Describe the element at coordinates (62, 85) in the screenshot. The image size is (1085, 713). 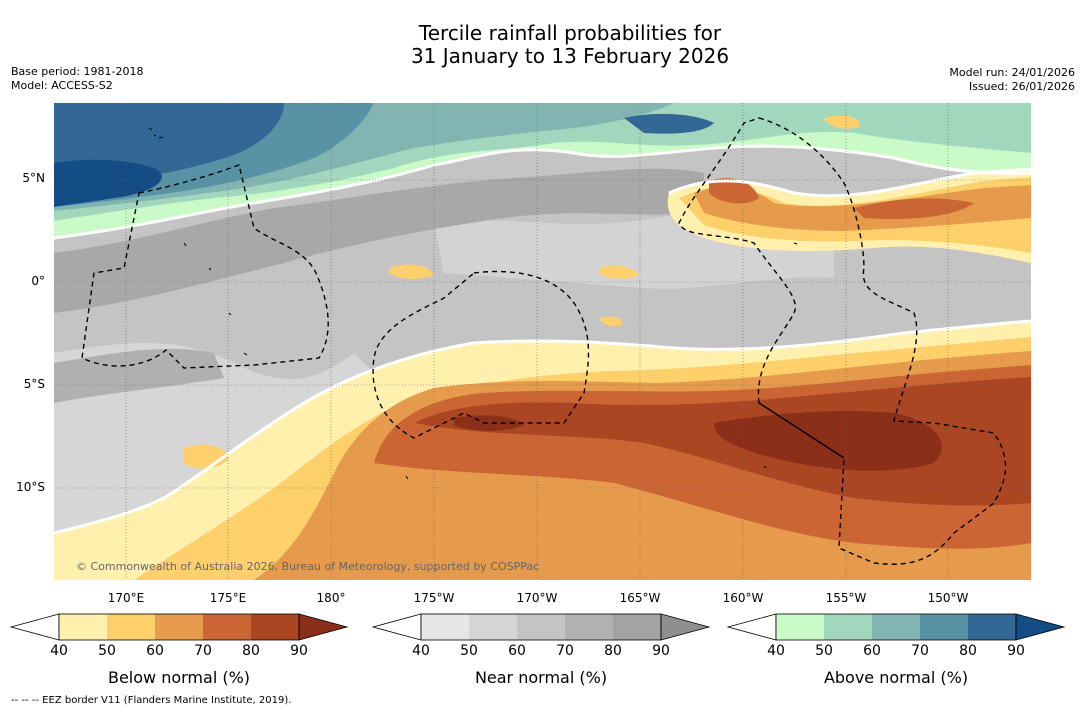
I see `model-name: Model: ACCESS-S2` at that location.